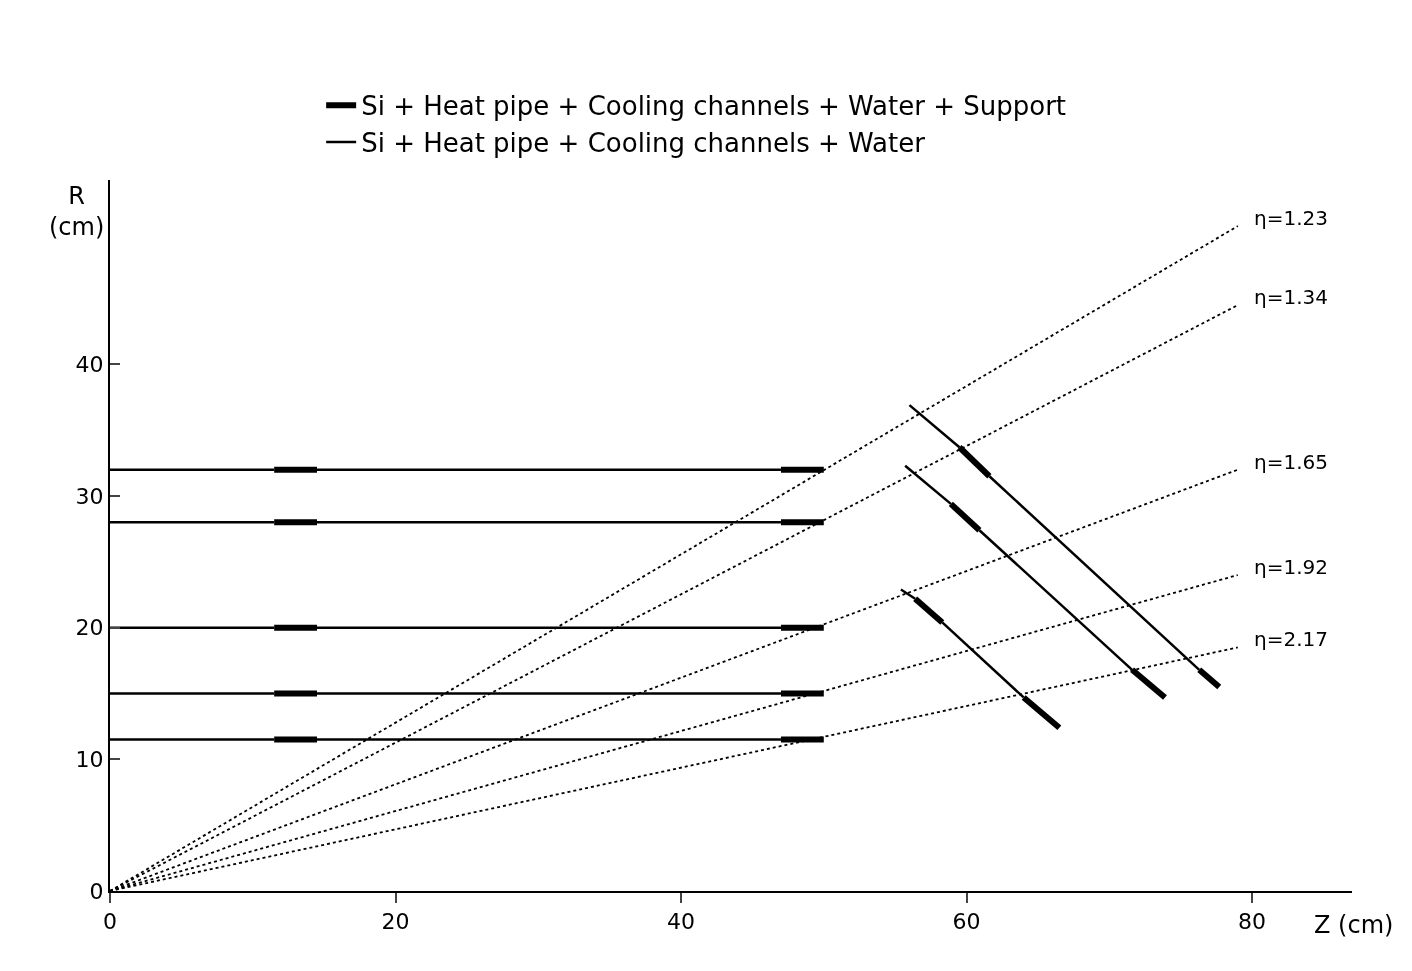 The height and width of the screenshot is (971, 1412). What do you see at coordinates (89, 628) in the screenshot?
I see `y-tick-label: 20` at bounding box center [89, 628].